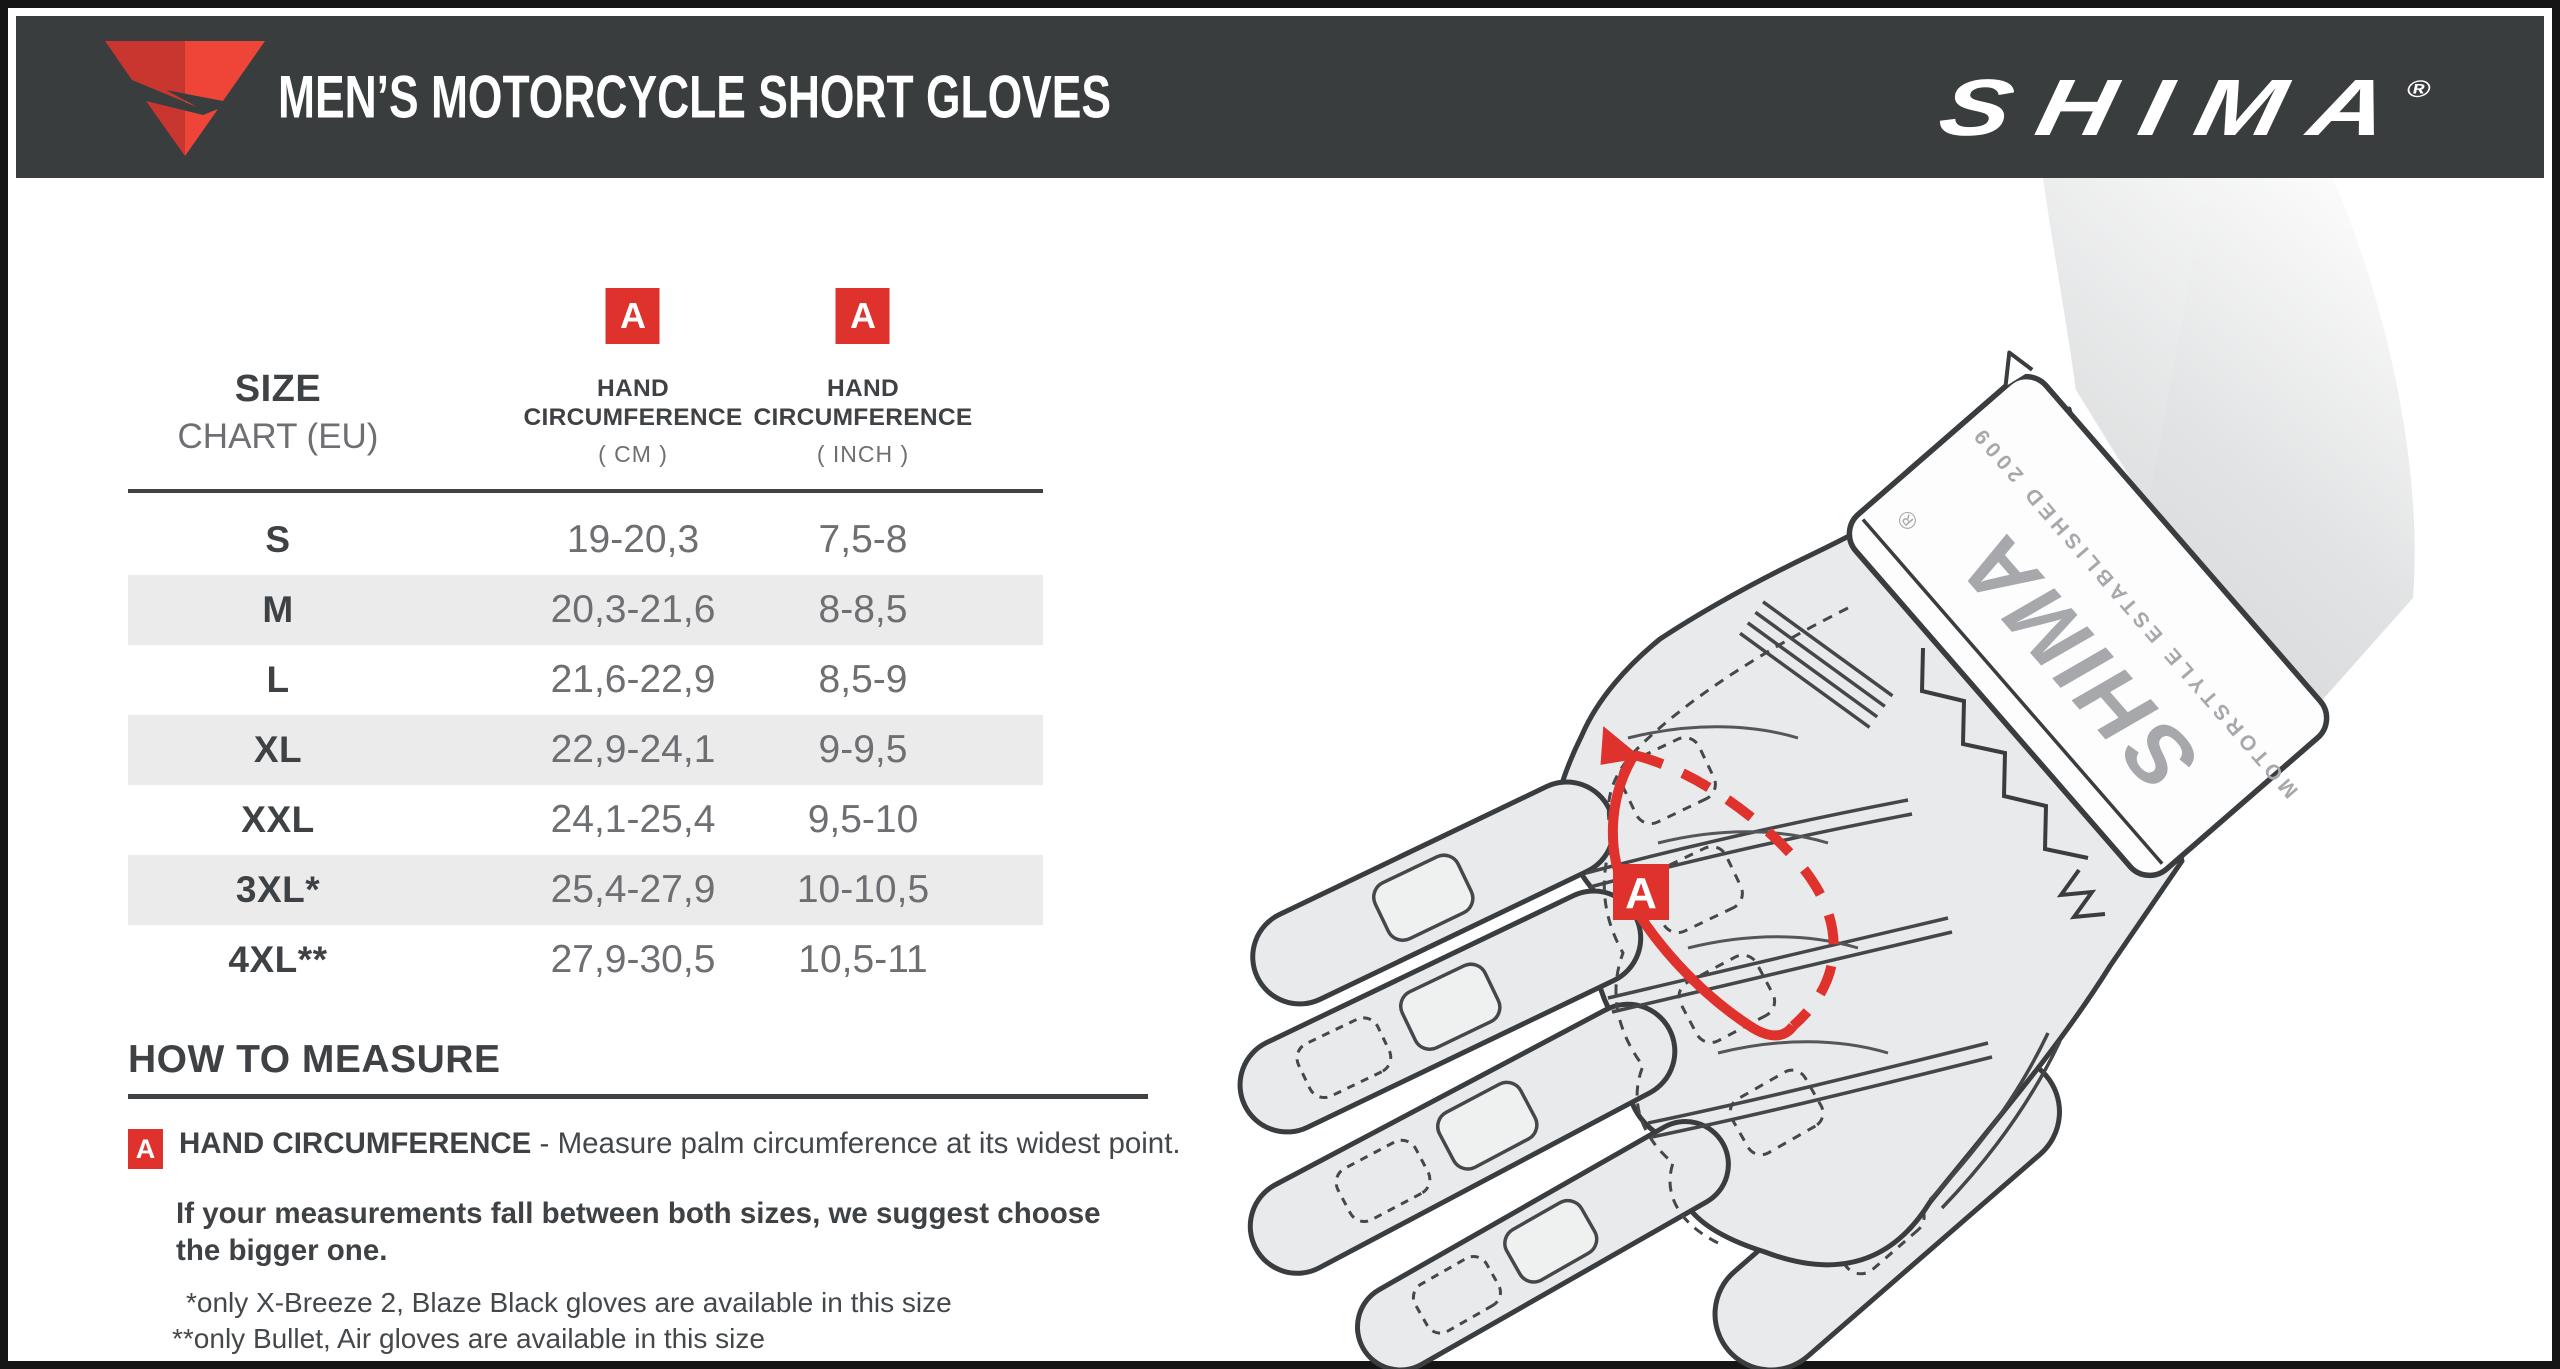 This screenshot has height=1369, width=2560. What do you see at coordinates (863, 609) in the screenshot?
I see `cell-inch: 8-8,5` at bounding box center [863, 609].